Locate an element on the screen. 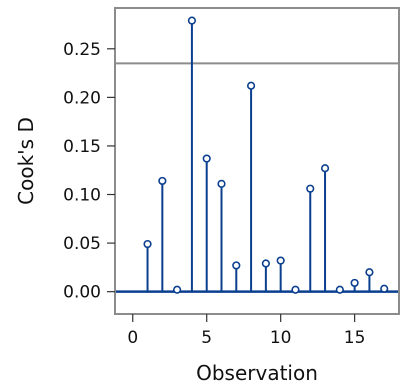 This screenshot has width=407, height=387. y-tick-label-4: 0.20 is located at coordinates (82, 98).